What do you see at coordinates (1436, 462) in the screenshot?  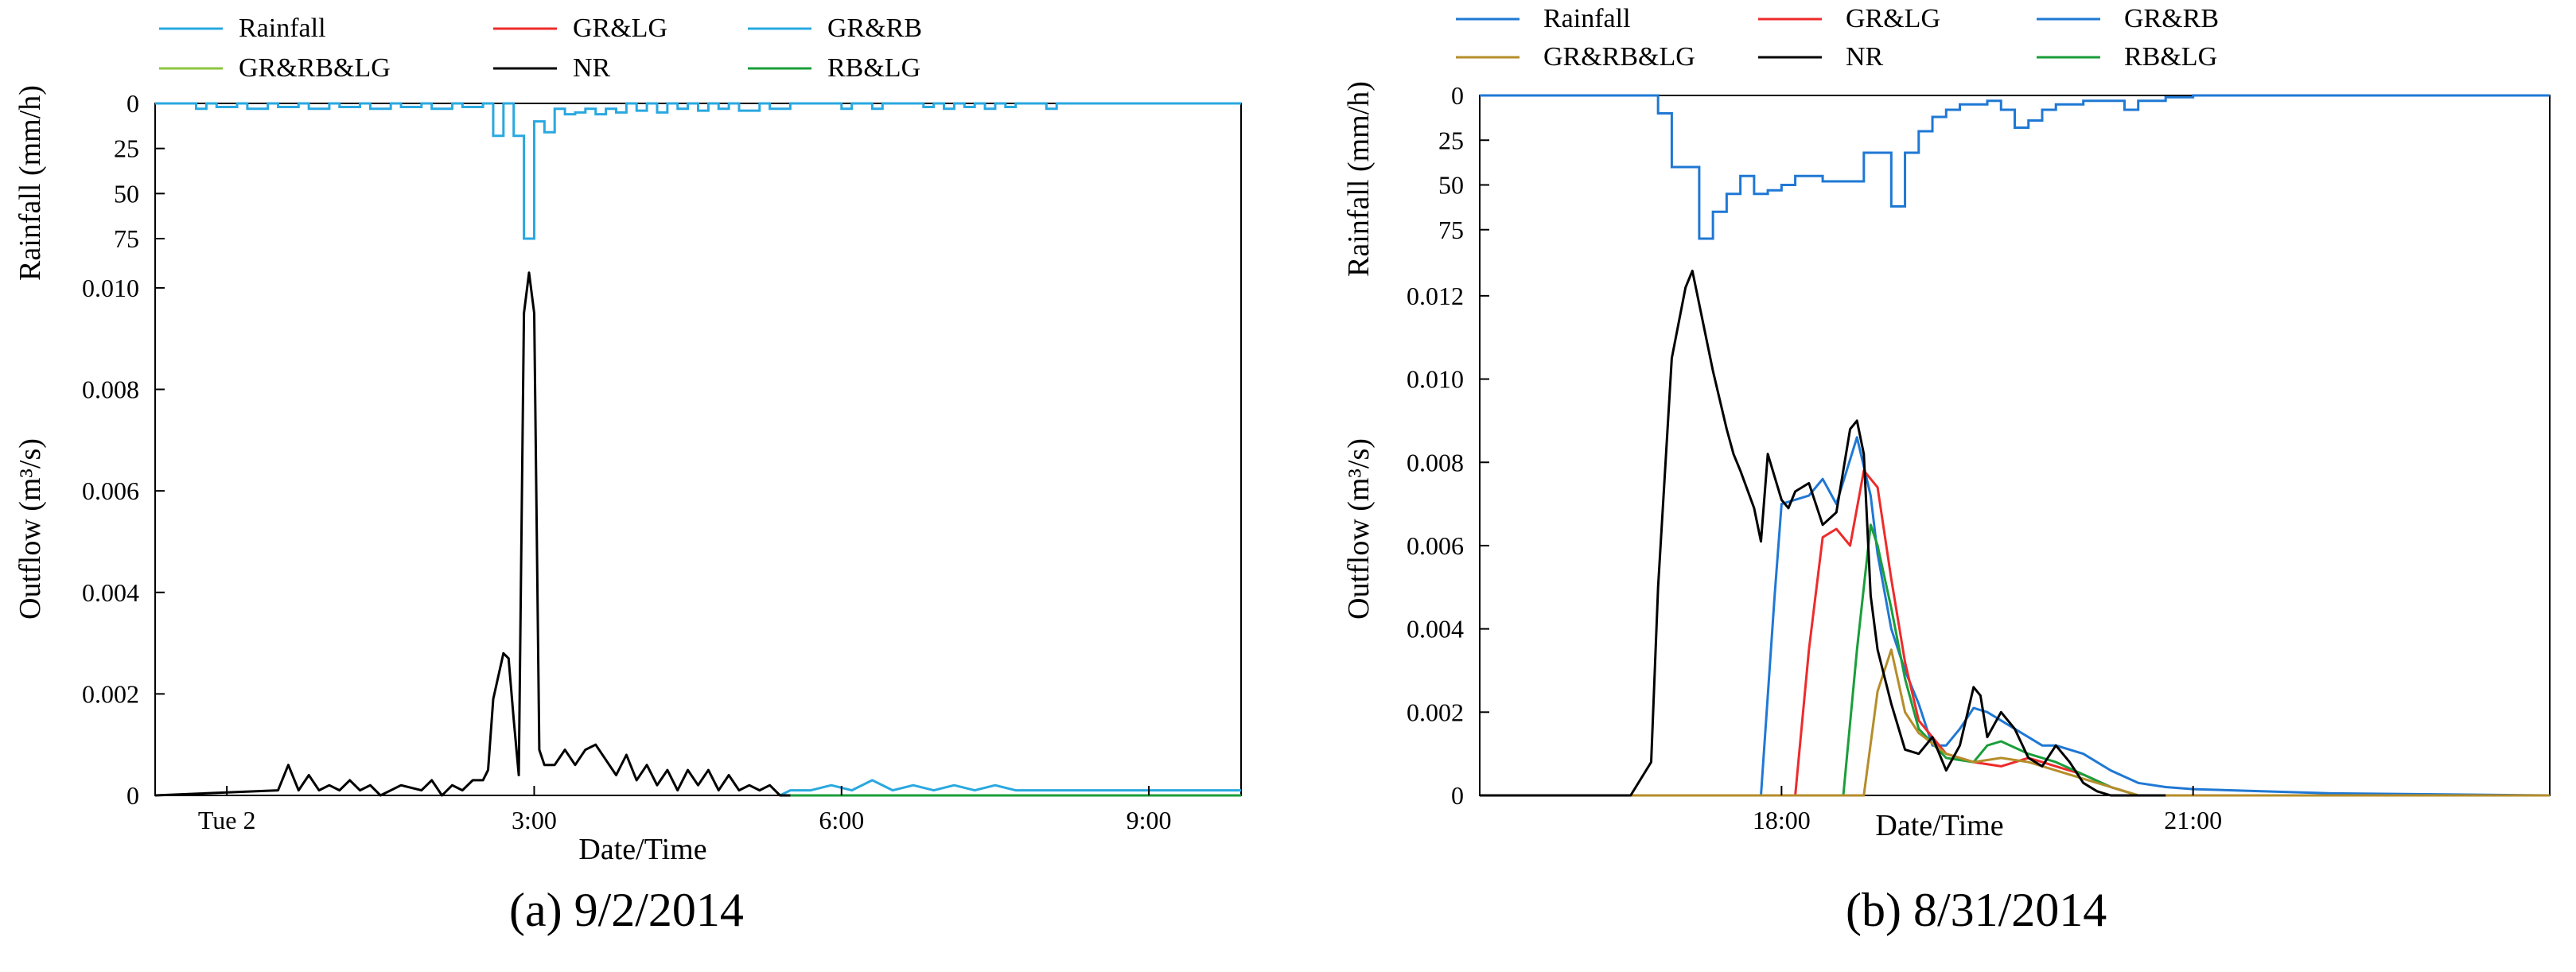 I see `out-ytick-label-b-4: 0.008` at bounding box center [1436, 462].